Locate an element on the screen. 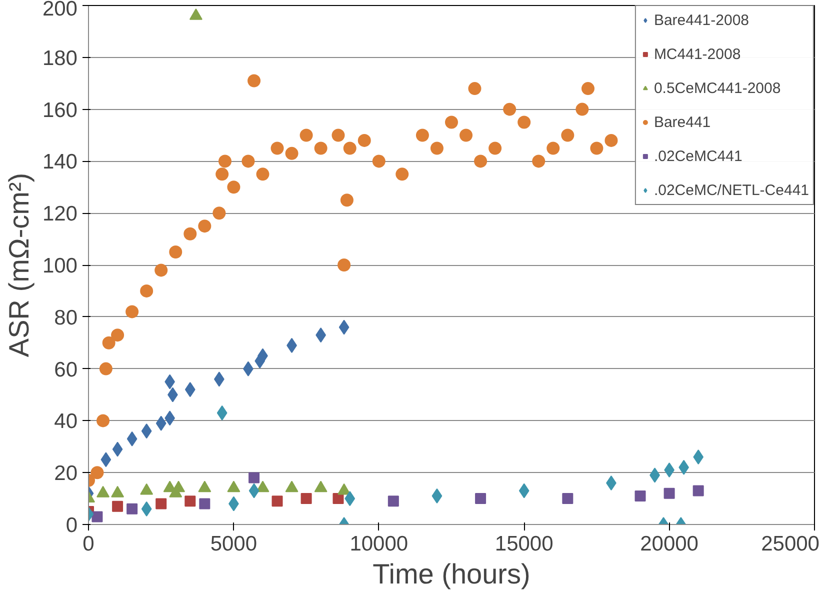  x-axis-title: Time (hours) is located at coordinates (451, 574).